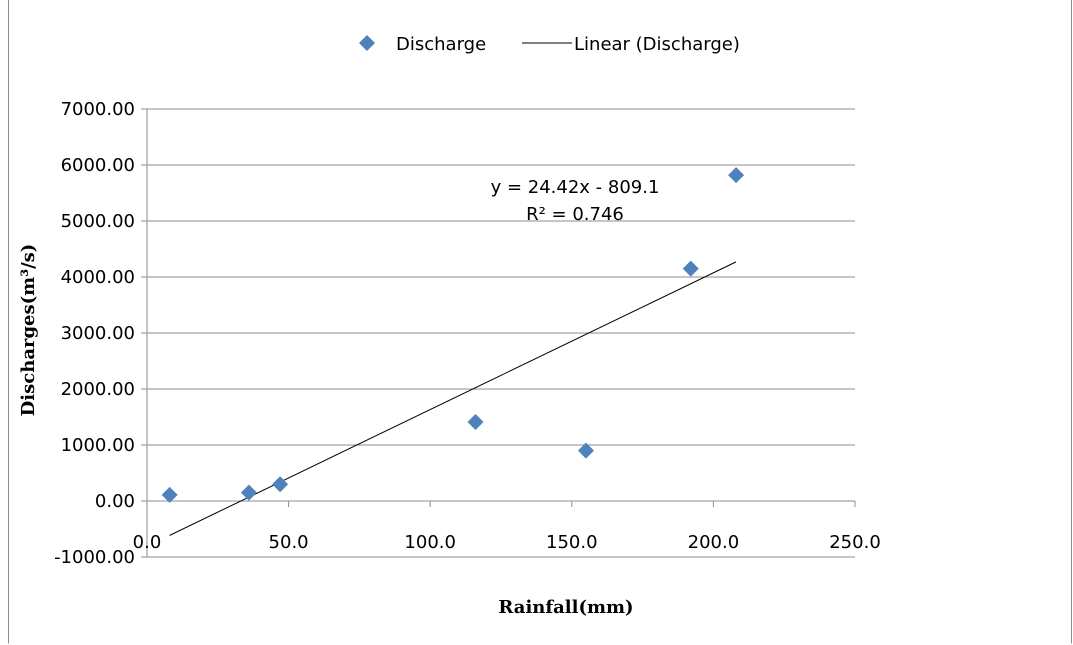 The image size is (1073, 645). Describe the element at coordinates (289, 542) in the screenshot. I see `x-tick-label: 50.0` at that location.